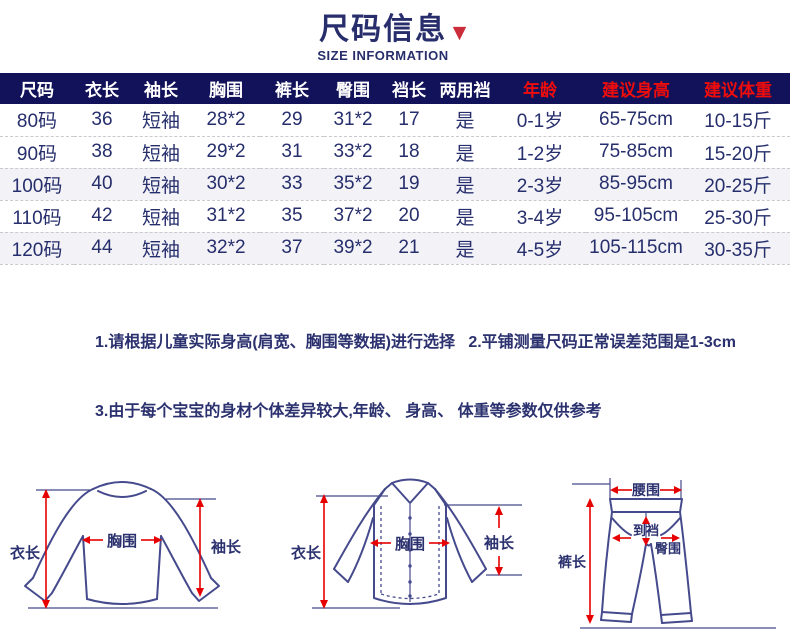 The width and height of the screenshot is (790, 630). I want to click on table-cell: 21, so click(409, 248).